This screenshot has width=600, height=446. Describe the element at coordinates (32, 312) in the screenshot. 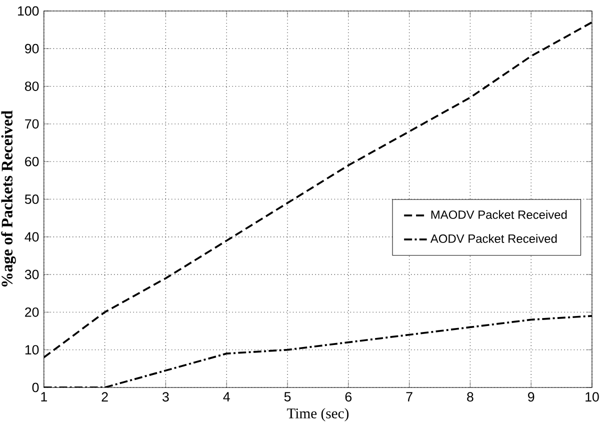

I see `y-tick-label: 20` at that location.